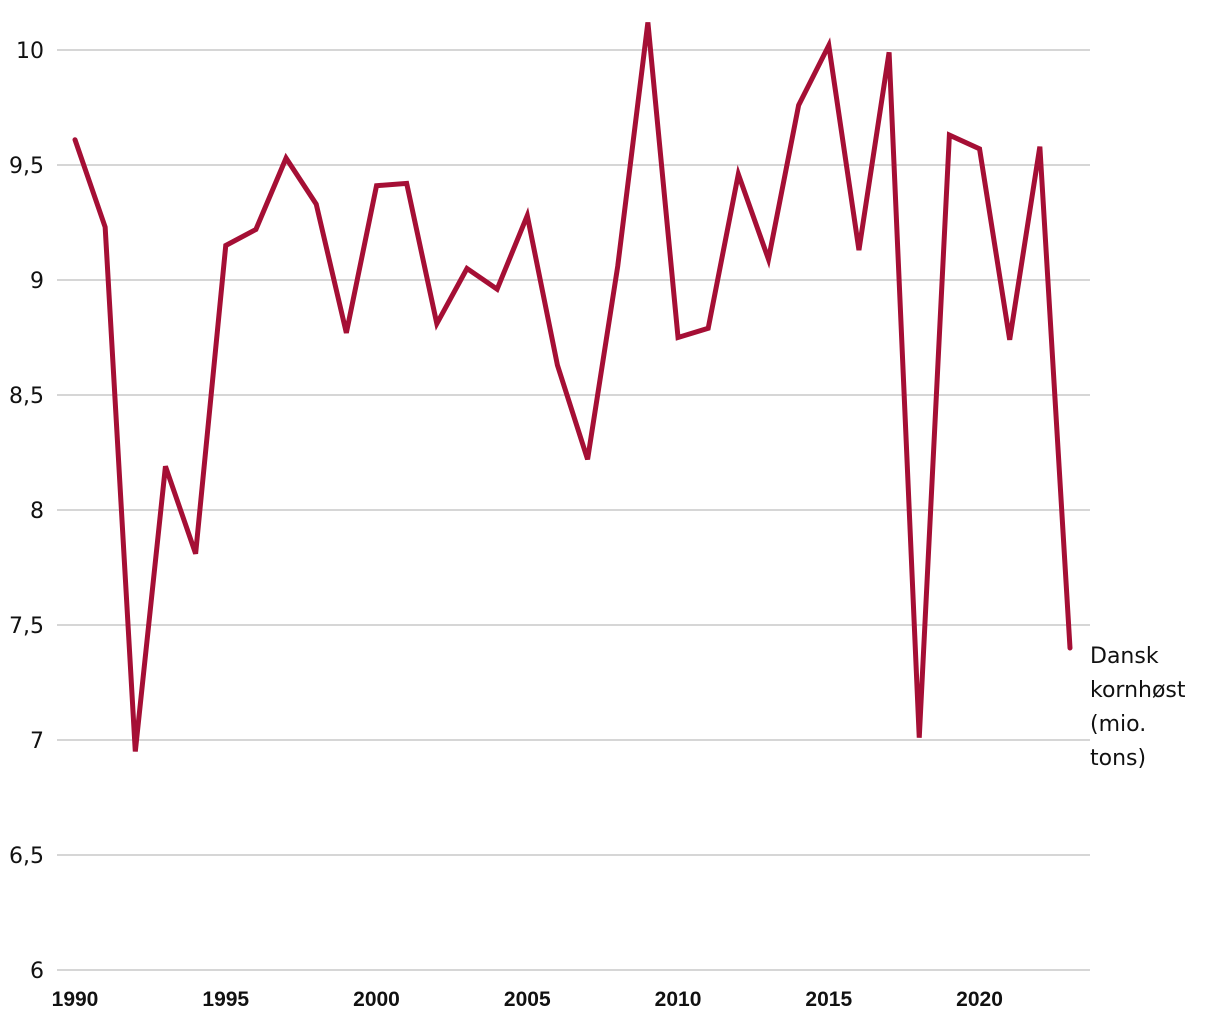  What do you see at coordinates (225, 999) in the screenshot?
I see `x-tick-label: 1995` at bounding box center [225, 999].